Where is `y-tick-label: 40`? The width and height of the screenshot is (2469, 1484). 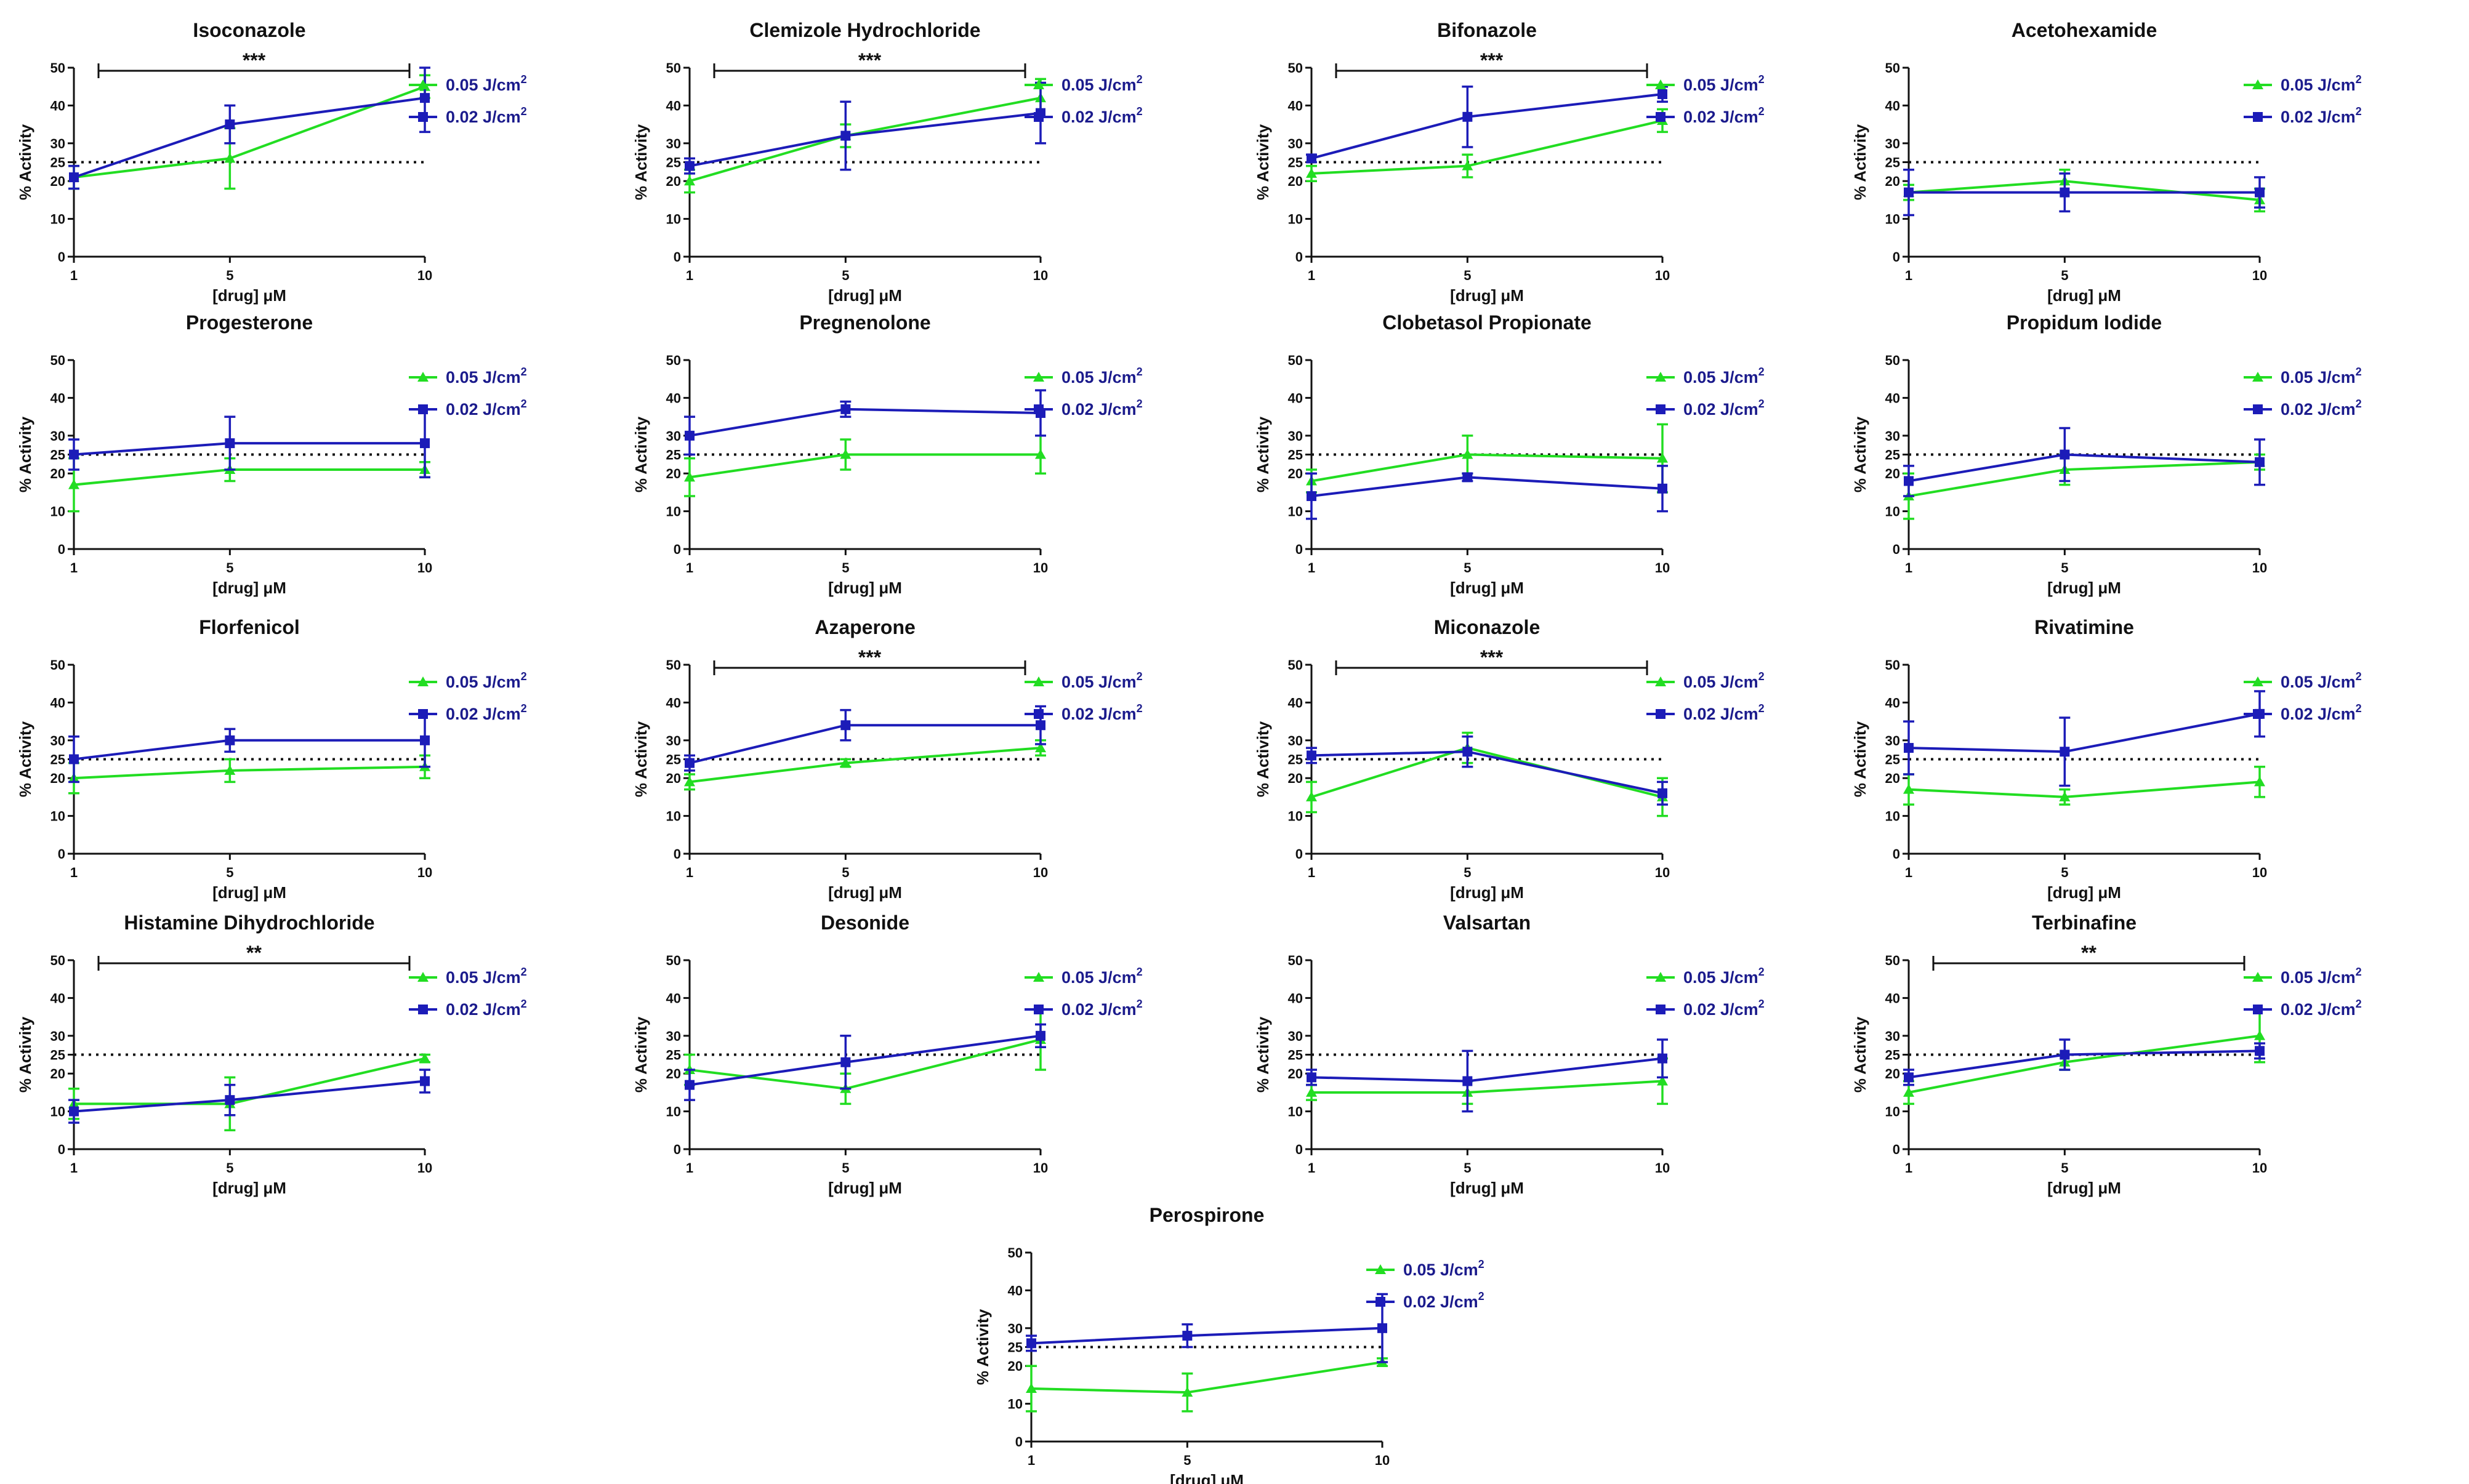 y-tick-label: 40 is located at coordinates (673, 998).